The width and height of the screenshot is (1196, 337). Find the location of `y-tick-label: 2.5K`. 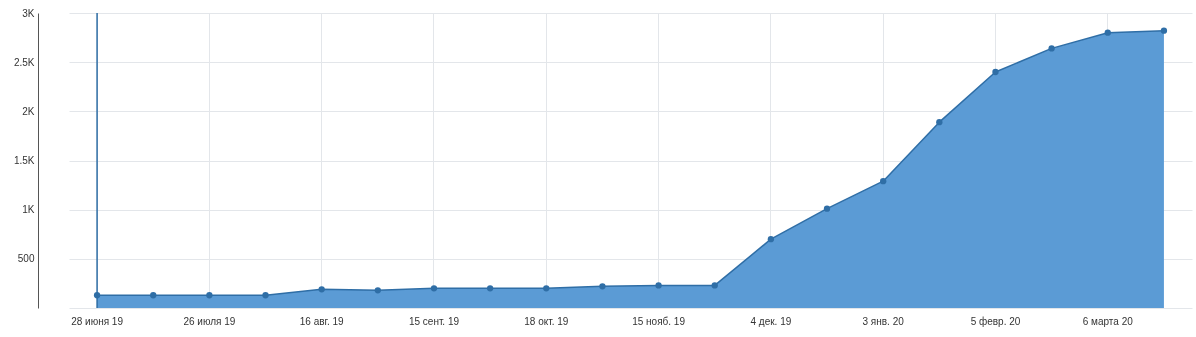

y-tick-label: 2.5K is located at coordinates (24, 62).